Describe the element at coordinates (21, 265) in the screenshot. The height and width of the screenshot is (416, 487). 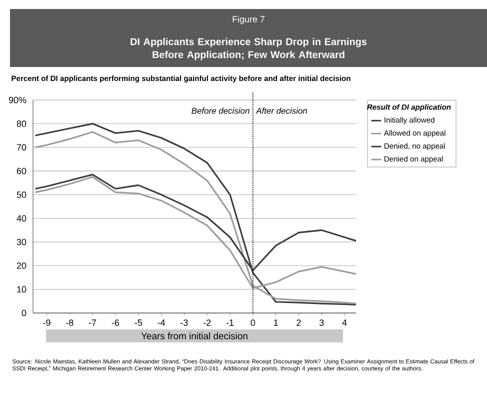
I see `y-tick-label: 20` at that location.